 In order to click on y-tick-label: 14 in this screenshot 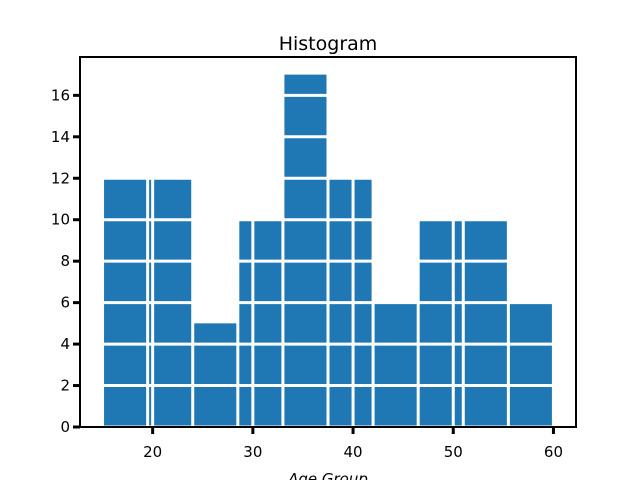, I will do `click(60, 137)`.